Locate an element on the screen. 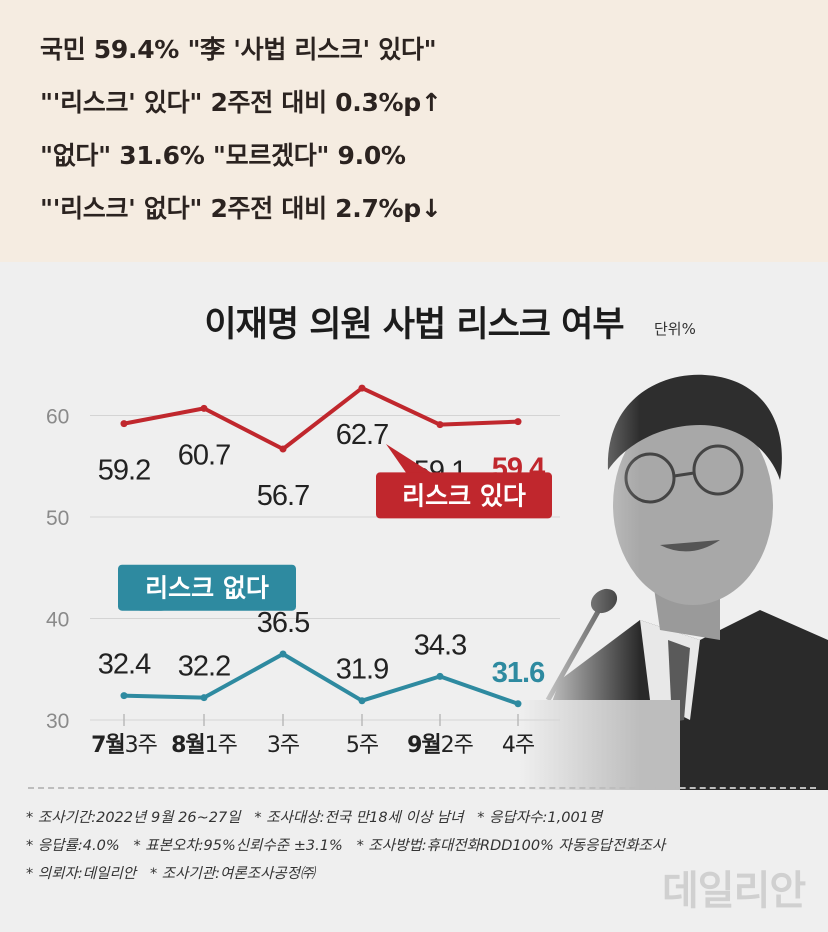 The image size is (828, 932). note-client: * 의뢰자:데일리안 is located at coordinates (81, 874).